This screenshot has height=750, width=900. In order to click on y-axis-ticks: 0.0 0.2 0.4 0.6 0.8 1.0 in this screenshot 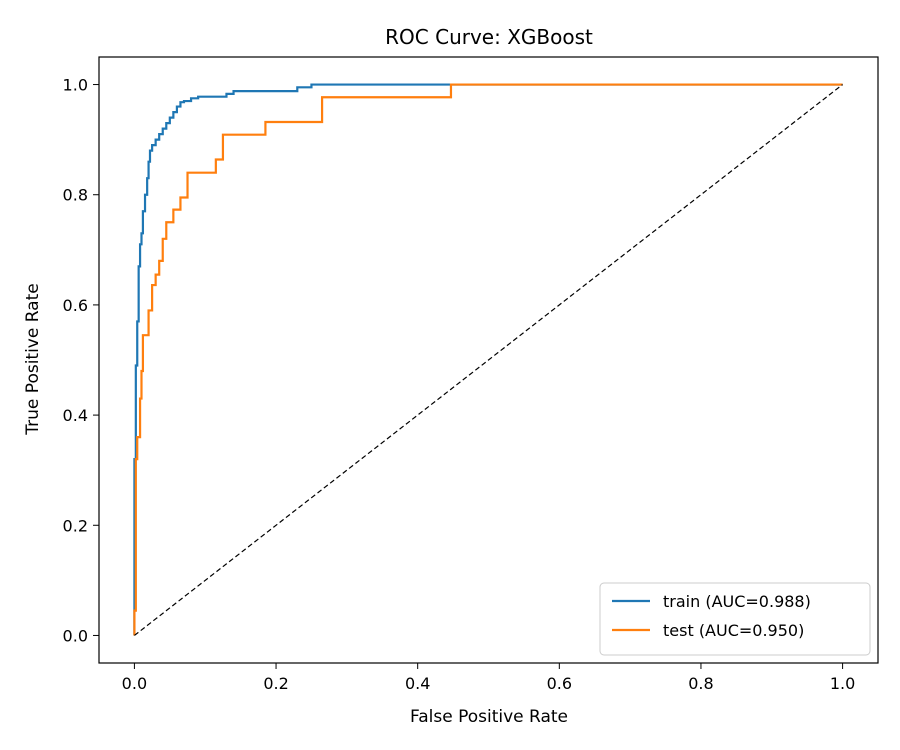, I will do `click(81, 360)`.